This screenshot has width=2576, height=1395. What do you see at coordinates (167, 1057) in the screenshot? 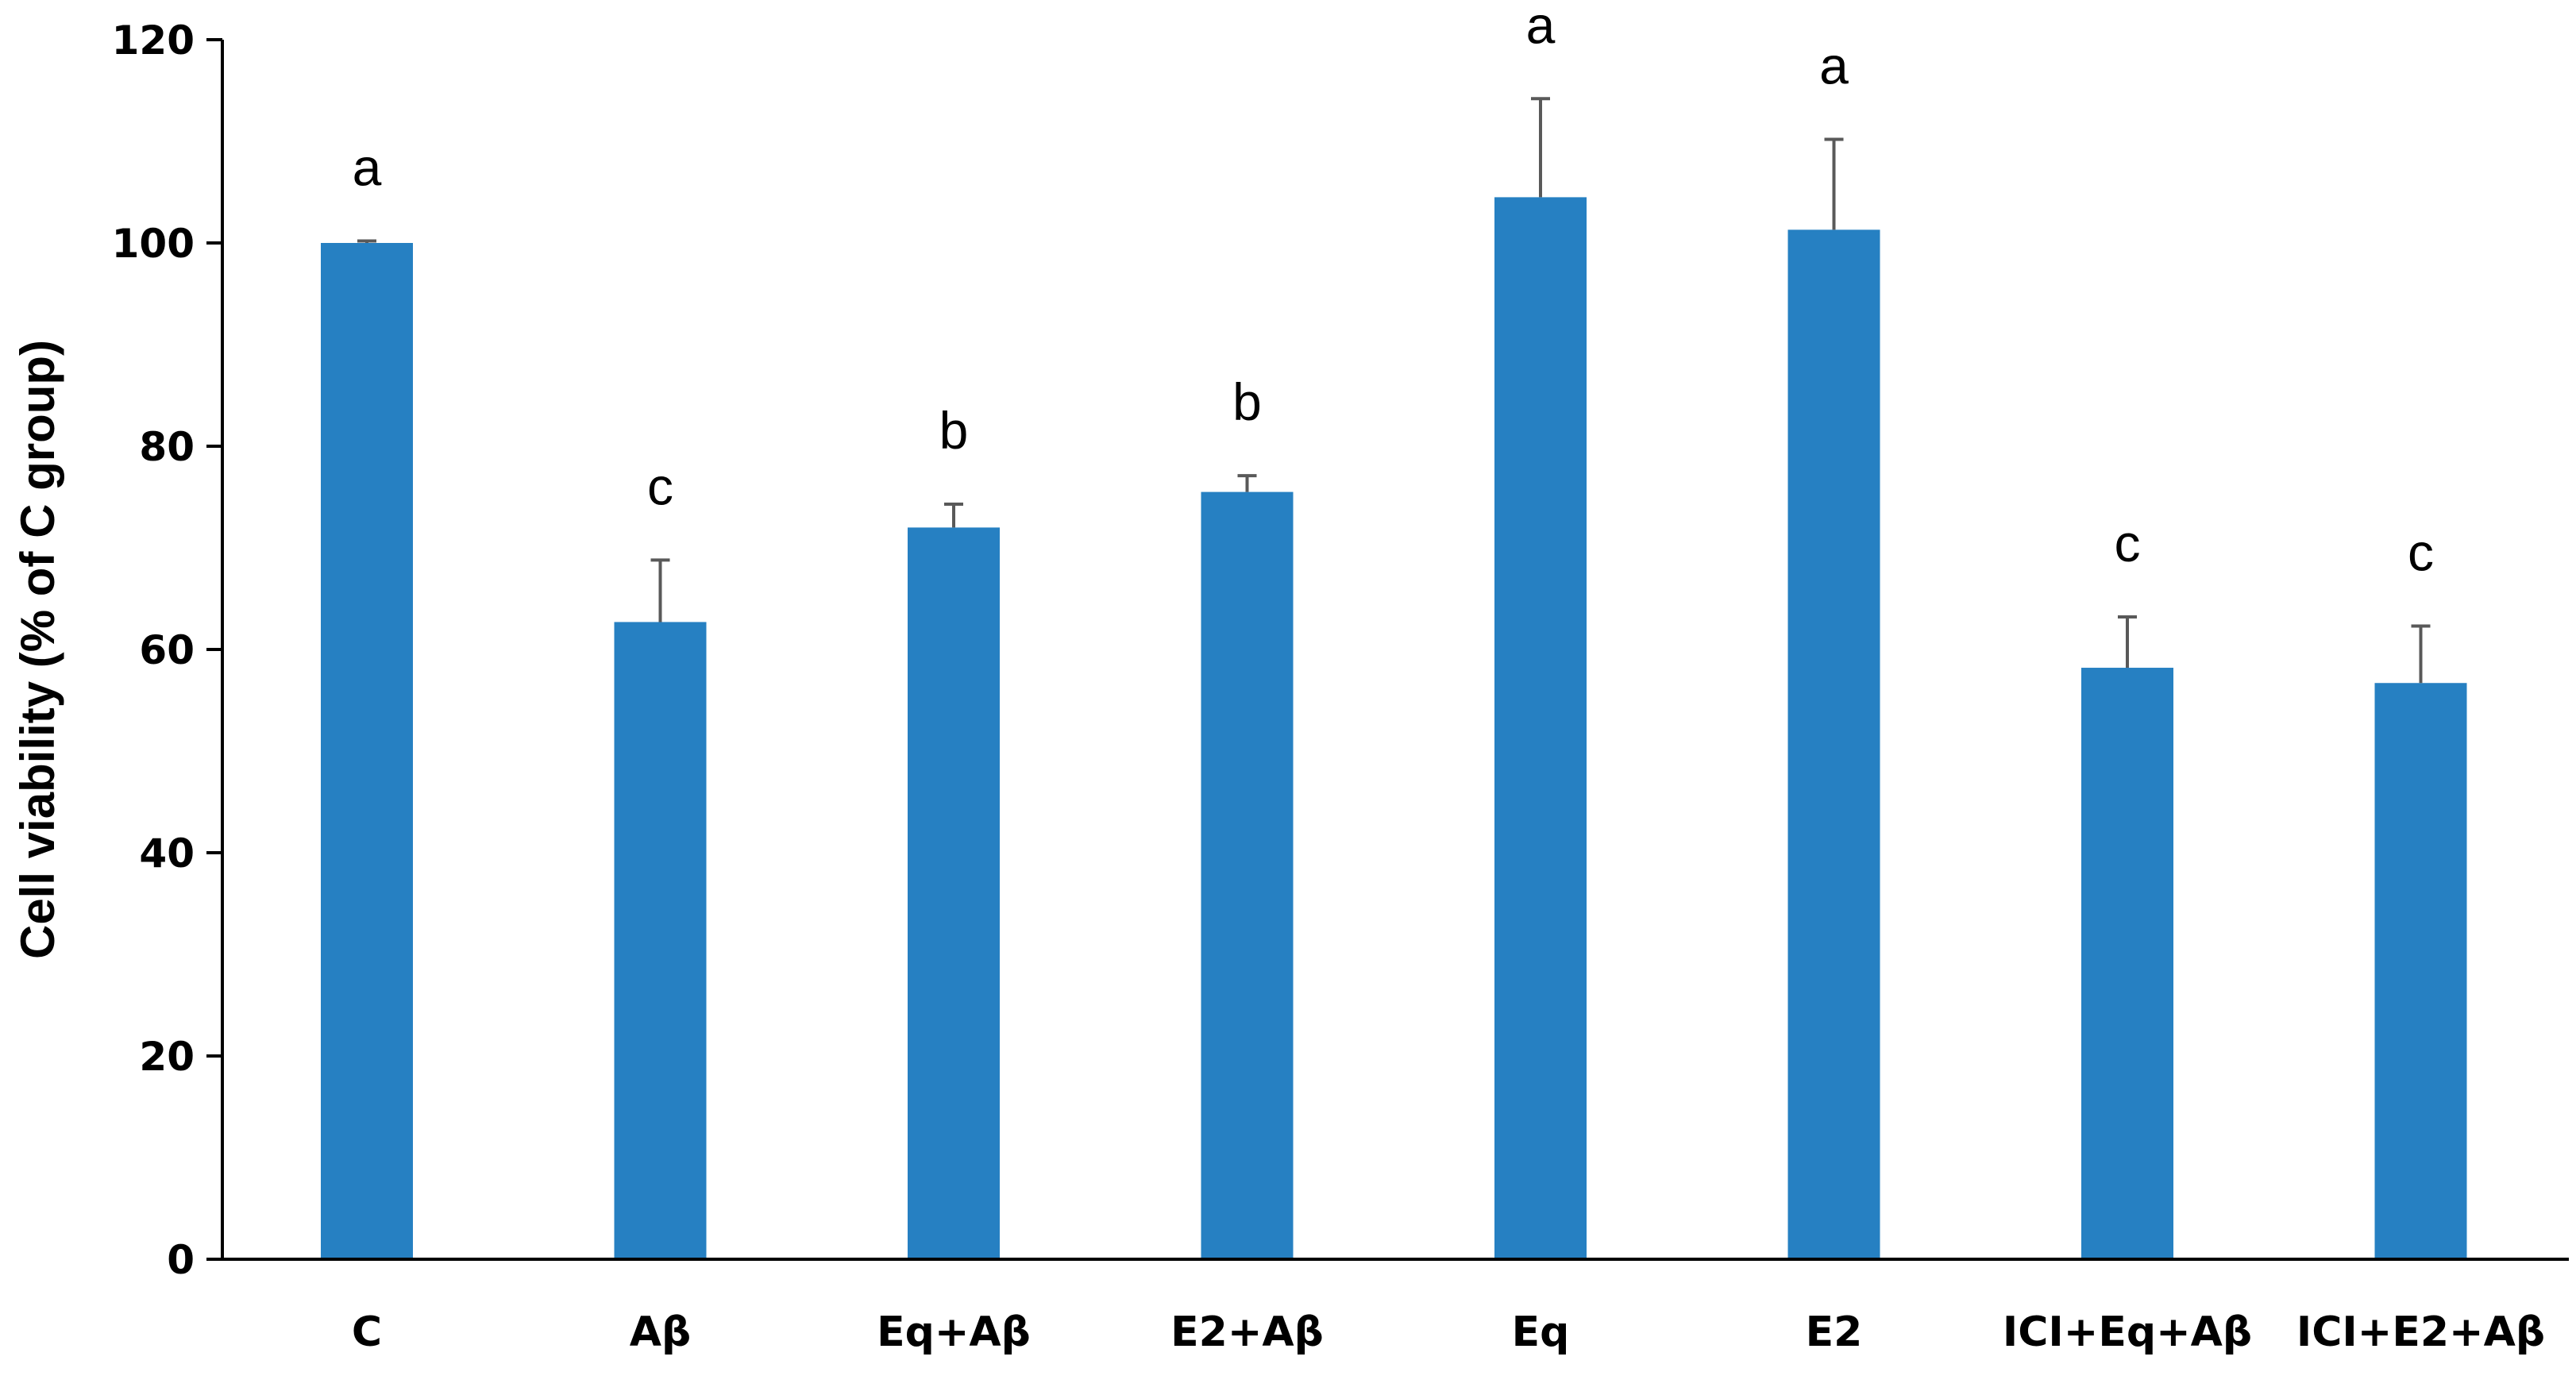
I see `y-tick-label: 20` at bounding box center [167, 1057].